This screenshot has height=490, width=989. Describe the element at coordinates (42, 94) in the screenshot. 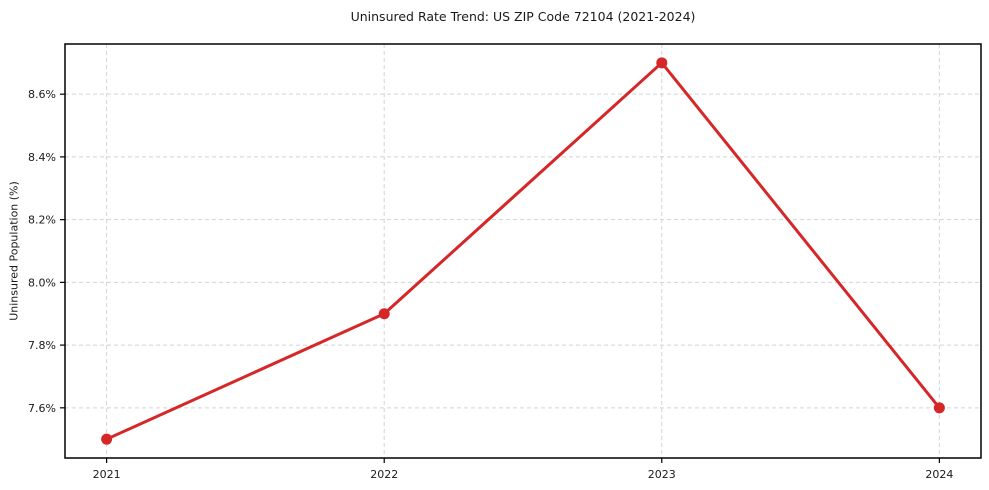

I see `y-tick-label: 8.6%` at that location.